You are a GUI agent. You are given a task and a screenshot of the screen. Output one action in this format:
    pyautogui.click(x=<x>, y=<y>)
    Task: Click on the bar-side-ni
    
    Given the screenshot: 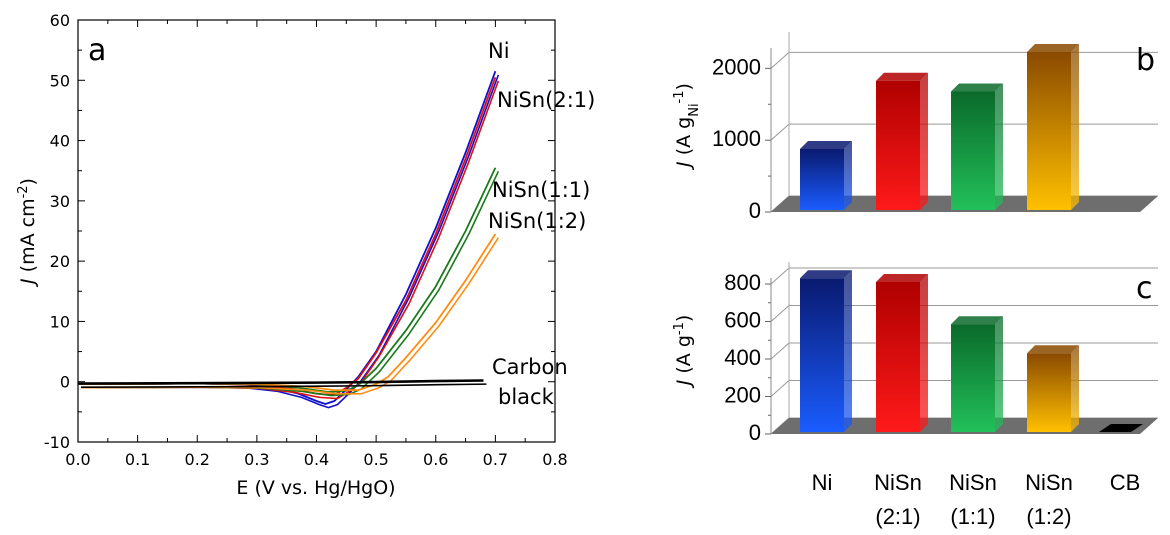 What is the action you would take?
    pyautogui.click(x=848, y=351)
    